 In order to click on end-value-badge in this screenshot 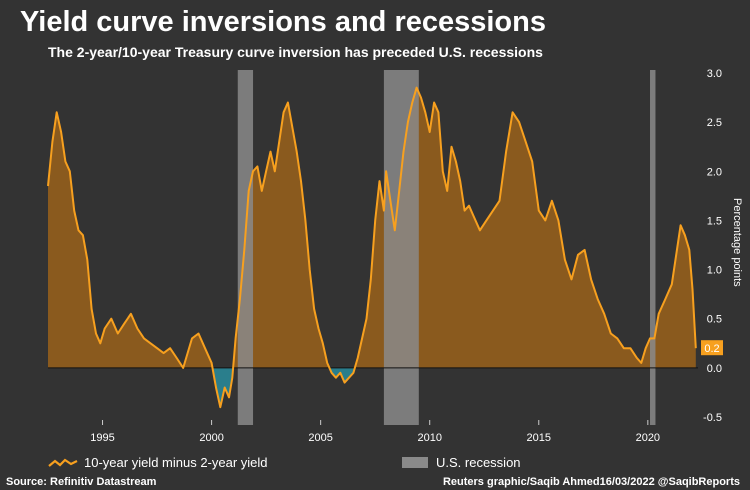, I will do `click(712, 348)`.